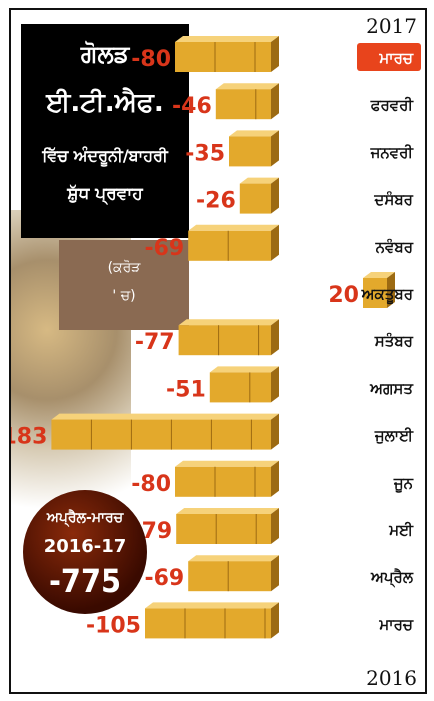  I want to click on unit-box: (ਕਰੋੜ ' ਚ), so click(124, 285).